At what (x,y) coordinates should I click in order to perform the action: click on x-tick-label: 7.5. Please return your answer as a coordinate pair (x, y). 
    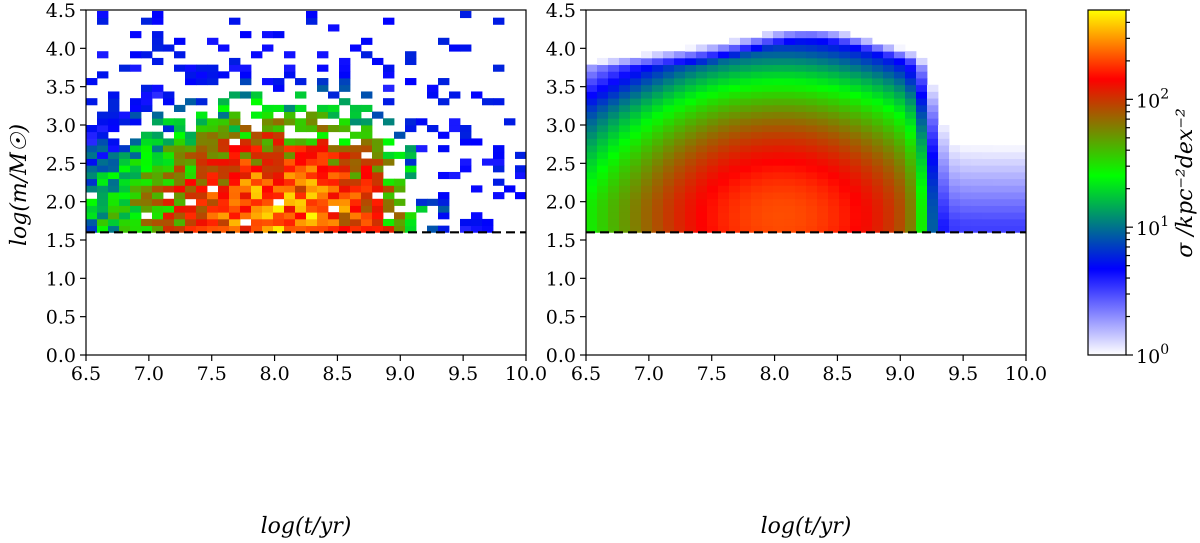
    Looking at the image, I should click on (212, 374).